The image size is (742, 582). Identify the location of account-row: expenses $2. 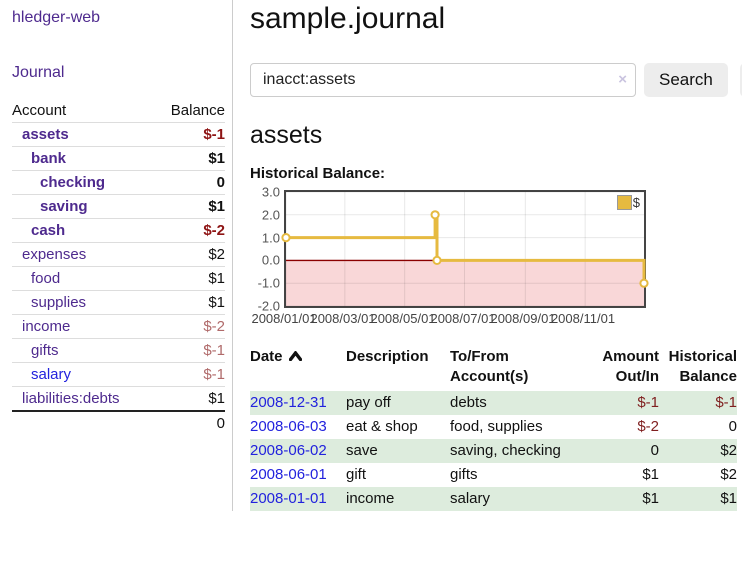
(118, 254).